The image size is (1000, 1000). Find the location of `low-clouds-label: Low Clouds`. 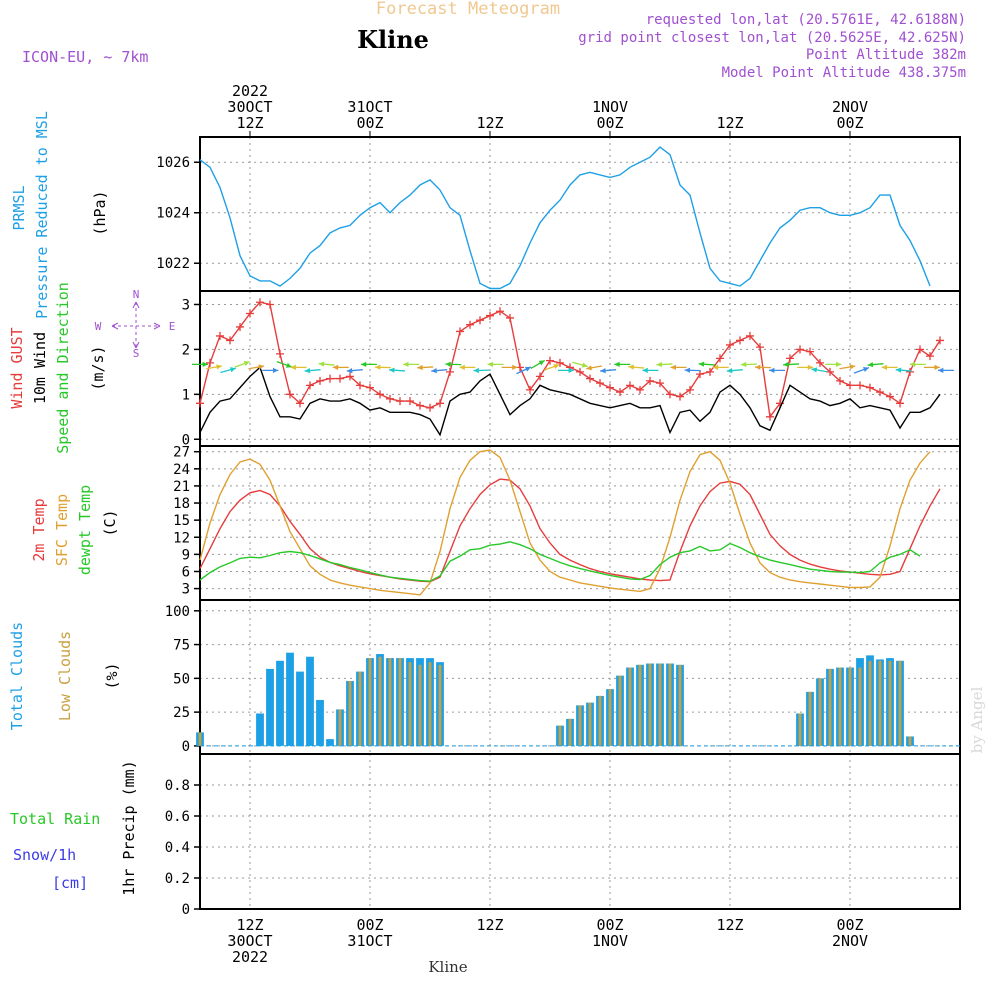

low-clouds-label: Low Clouds is located at coordinates (65, 676).